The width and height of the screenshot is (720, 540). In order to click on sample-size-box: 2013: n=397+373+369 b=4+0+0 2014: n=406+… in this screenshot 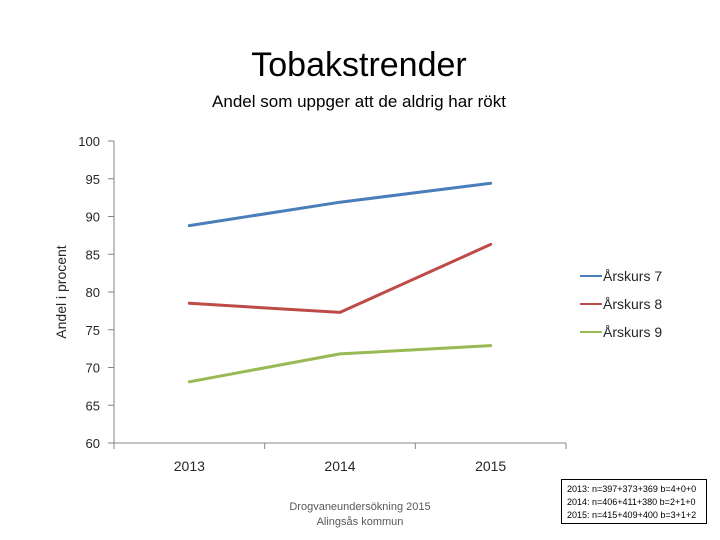, I will do `click(634, 501)`.